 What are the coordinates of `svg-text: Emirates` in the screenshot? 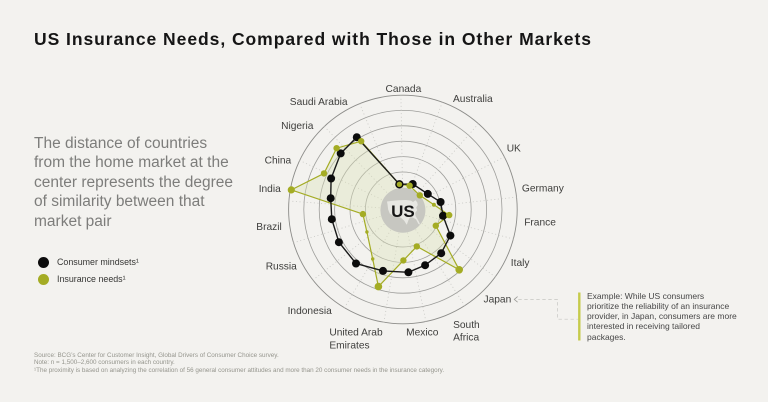 It's located at (349, 345).